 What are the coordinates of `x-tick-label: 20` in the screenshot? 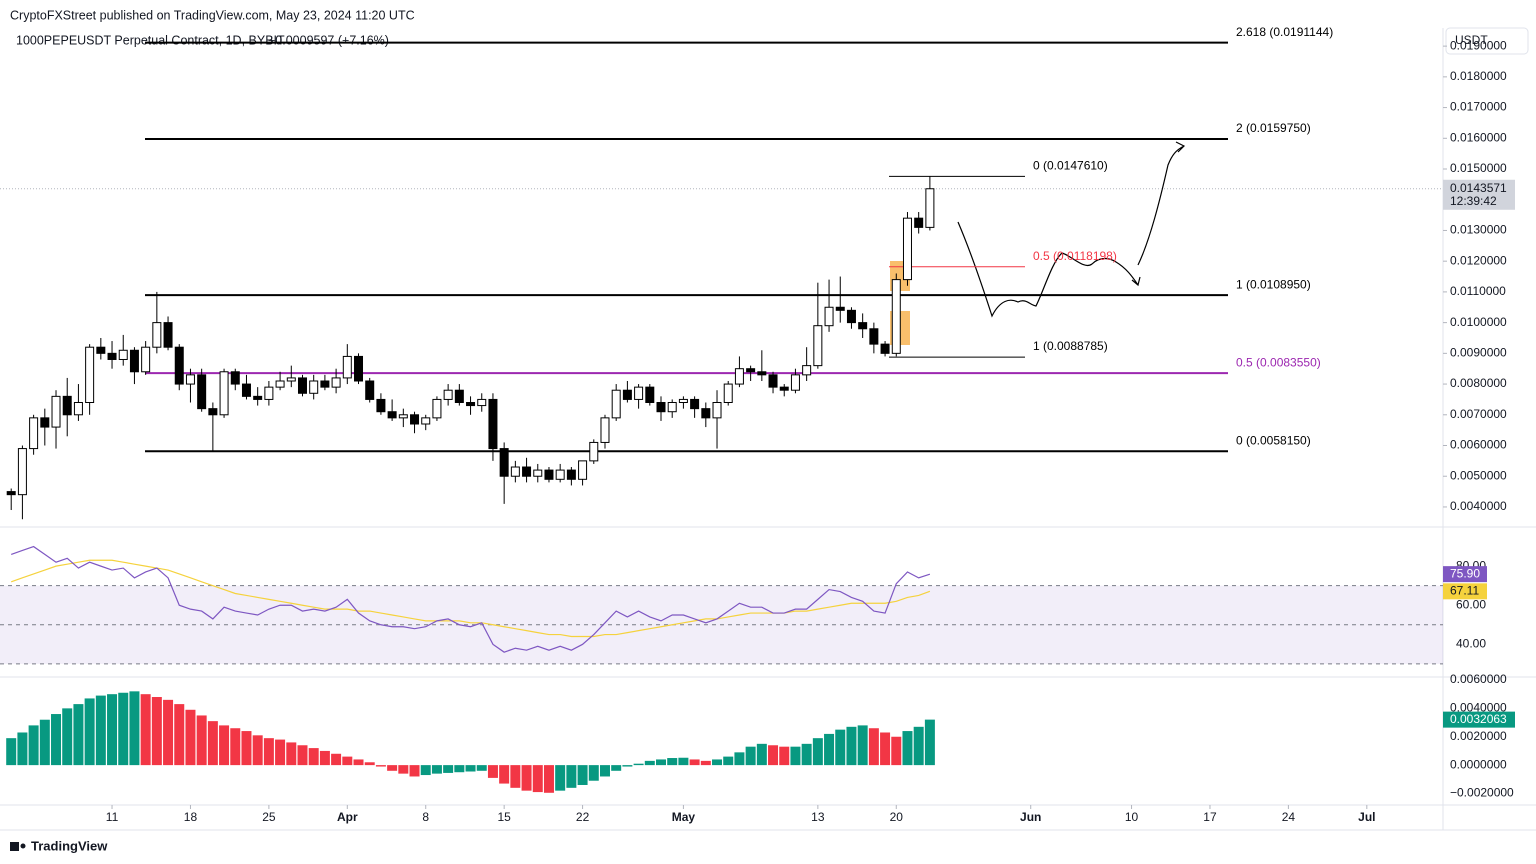 It's located at (897, 817).